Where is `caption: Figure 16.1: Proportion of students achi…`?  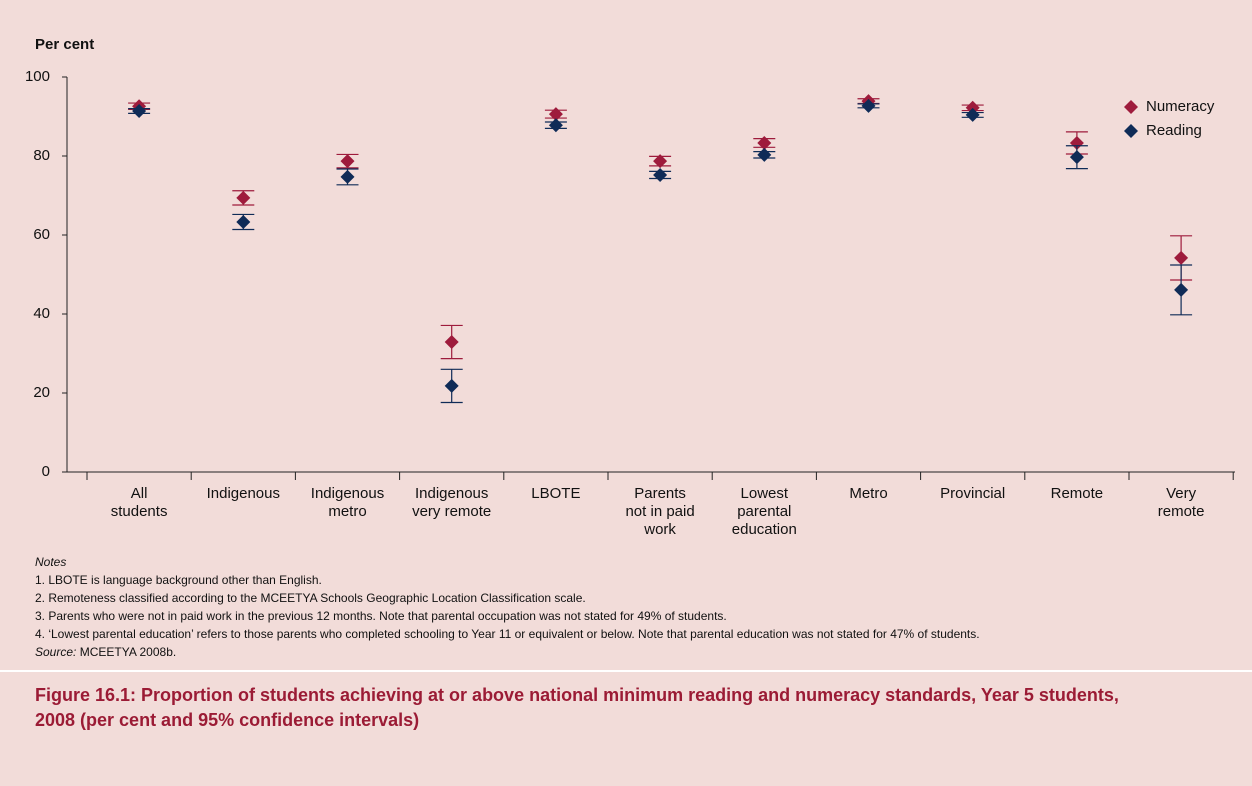 caption: Figure 16.1: Proportion of students achi… is located at coordinates (577, 707).